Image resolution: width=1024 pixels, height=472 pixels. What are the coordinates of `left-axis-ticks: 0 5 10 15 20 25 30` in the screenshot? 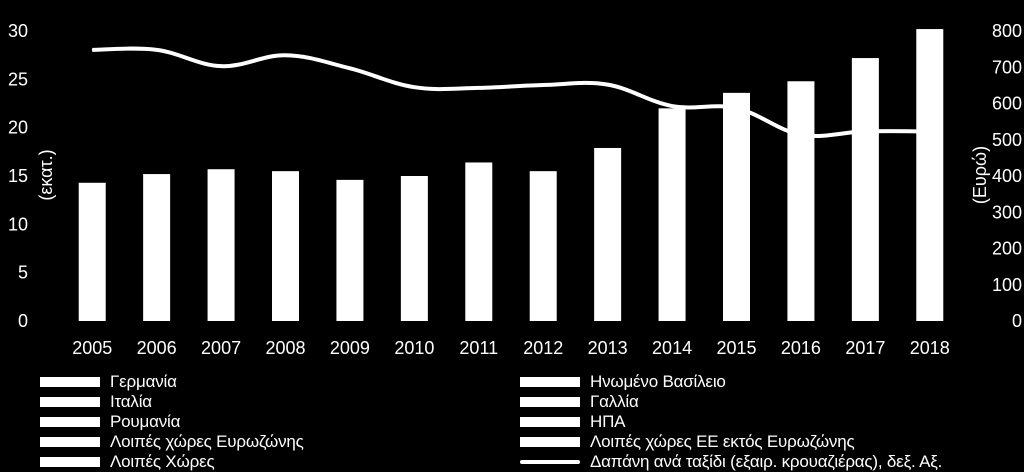 It's located at (18, 176).